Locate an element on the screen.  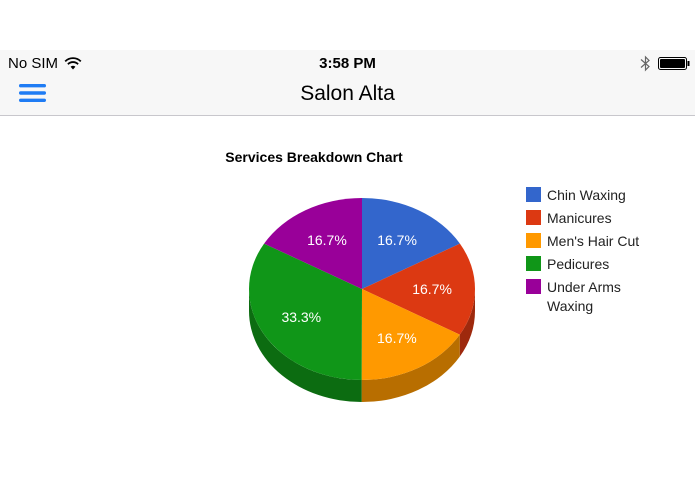
status-time: 3:58 PM is located at coordinates (347, 63).